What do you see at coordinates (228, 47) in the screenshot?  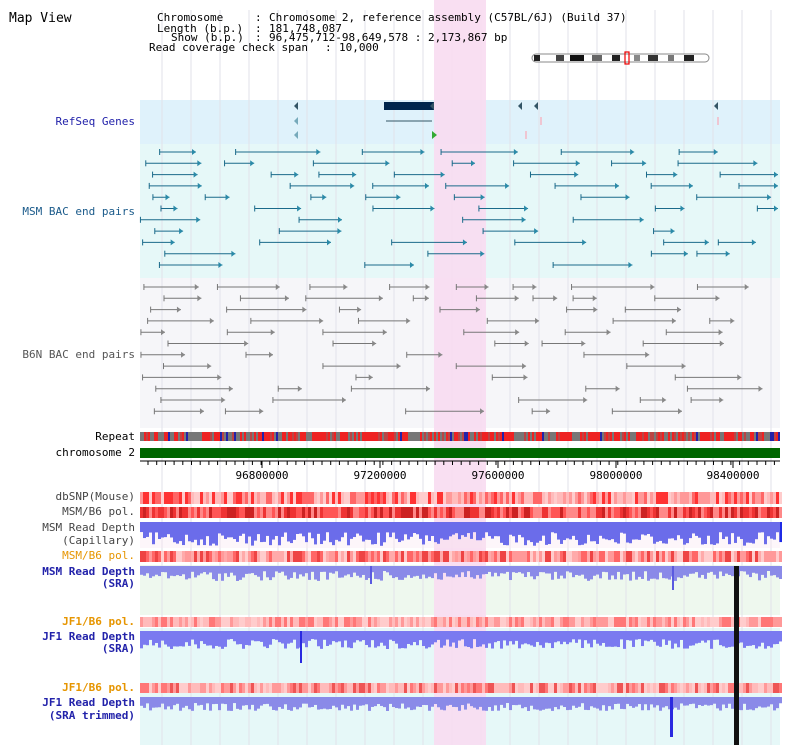 I see `header-span-label: Read coverage check span` at bounding box center [228, 47].